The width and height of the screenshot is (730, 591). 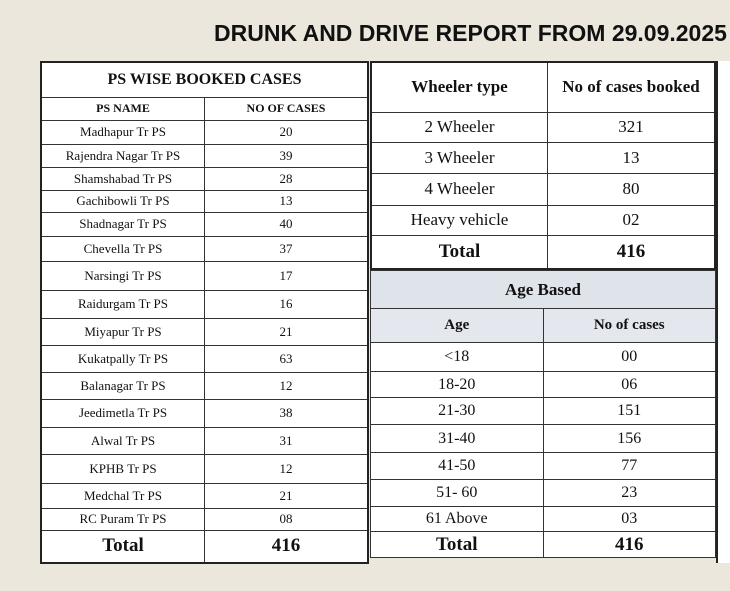 What do you see at coordinates (286, 108) in the screenshot?
I see `cell: NO OF CASES` at bounding box center [286, 108].